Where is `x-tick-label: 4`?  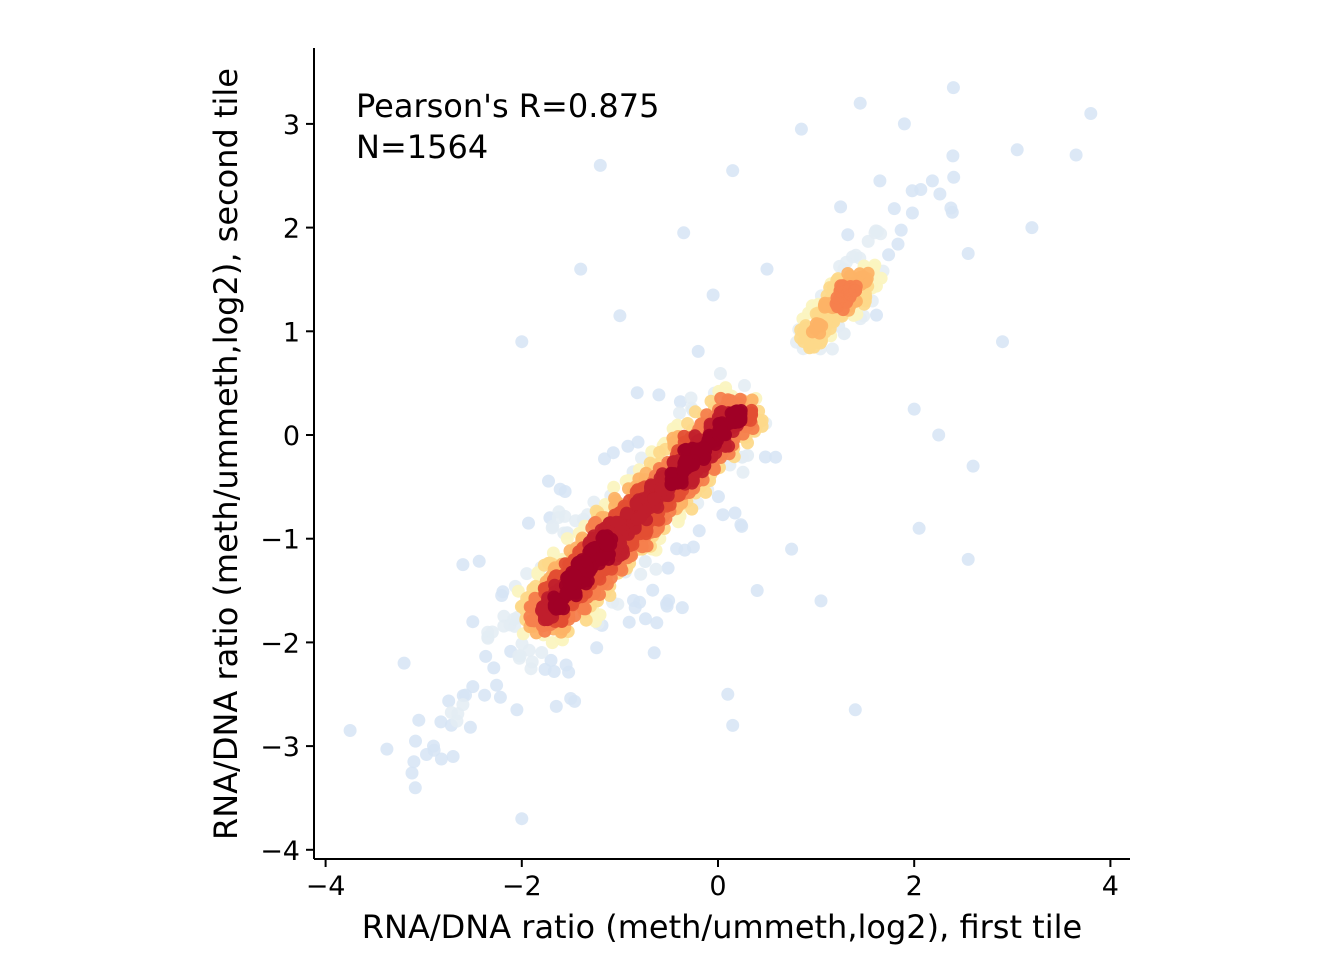
x-tick-label: 4 is located at coordinates (1110, 886).